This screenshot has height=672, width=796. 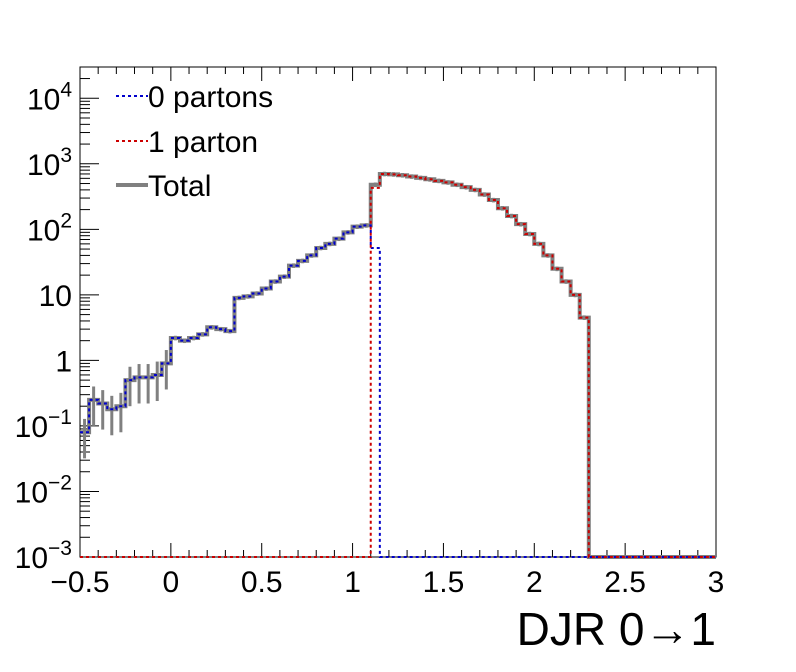 What do you see at coordinates (171, 582) in the screenshot?
I see `x-tick-label: 0` at bounding box center [171, 582].